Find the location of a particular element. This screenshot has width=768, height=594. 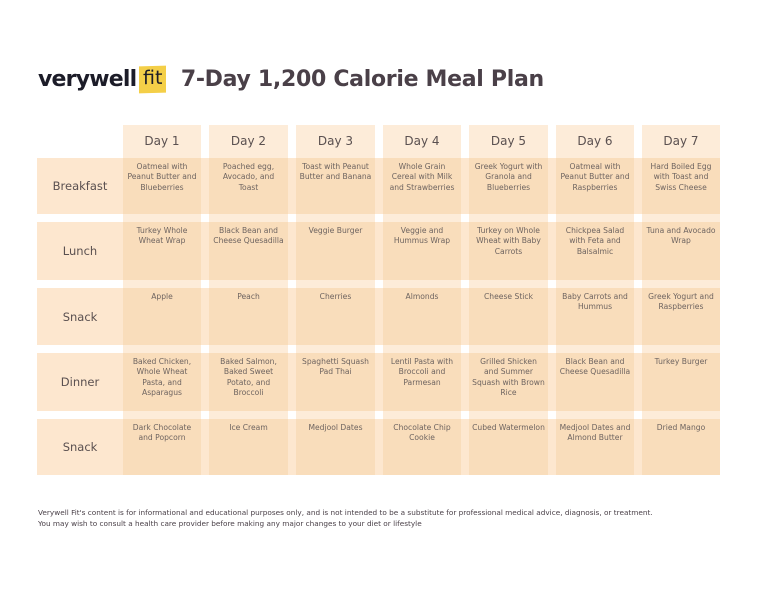

meal-label: Breakfast is located at coordinates (80, 186).